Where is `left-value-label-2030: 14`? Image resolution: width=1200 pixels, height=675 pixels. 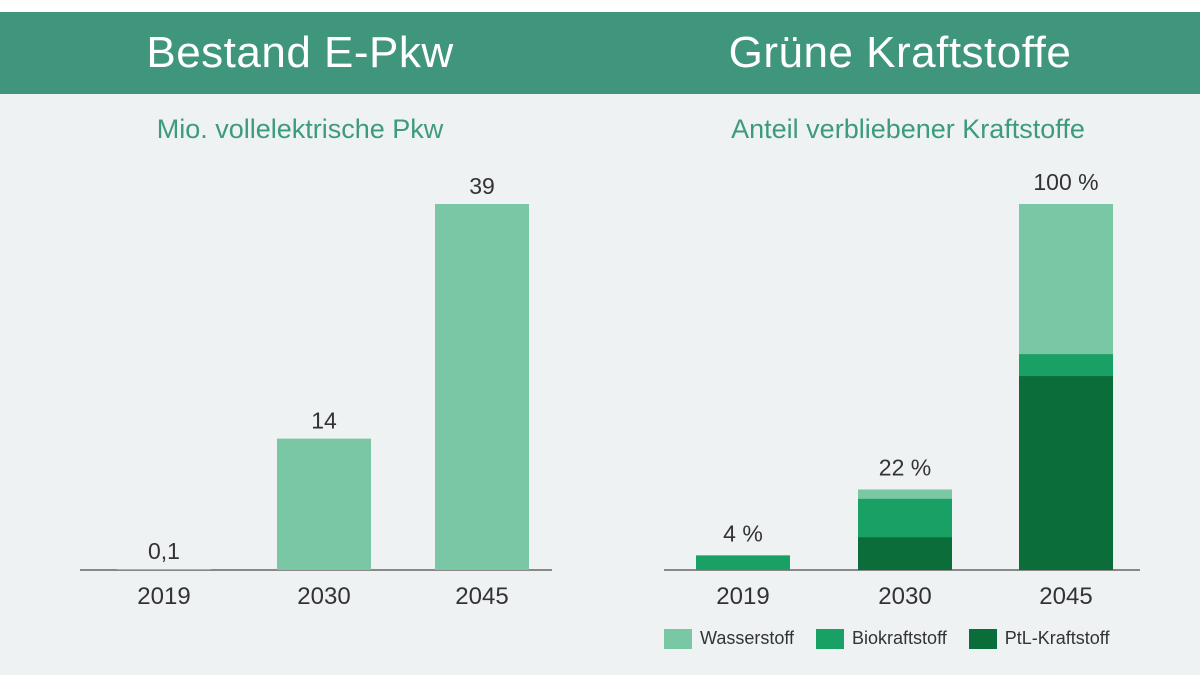
left-value-label-2030: 14 is located at coordinates (324, 421).